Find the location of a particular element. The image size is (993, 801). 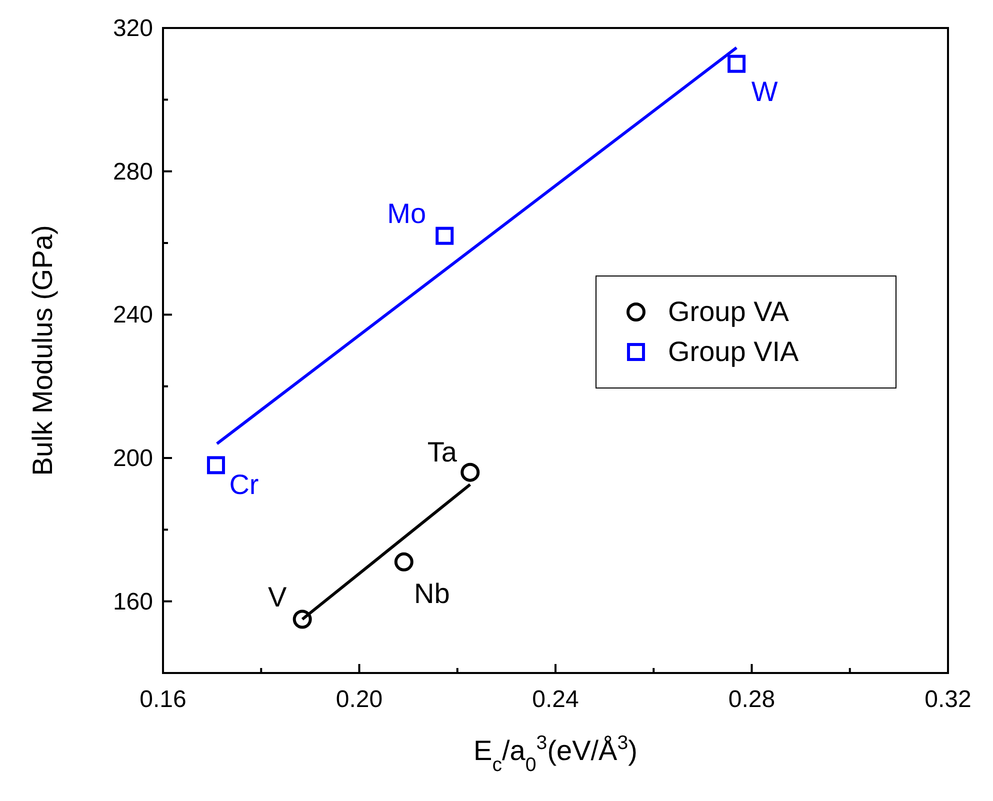

legend-label: Group VIA is located at coordinates (734, 351).